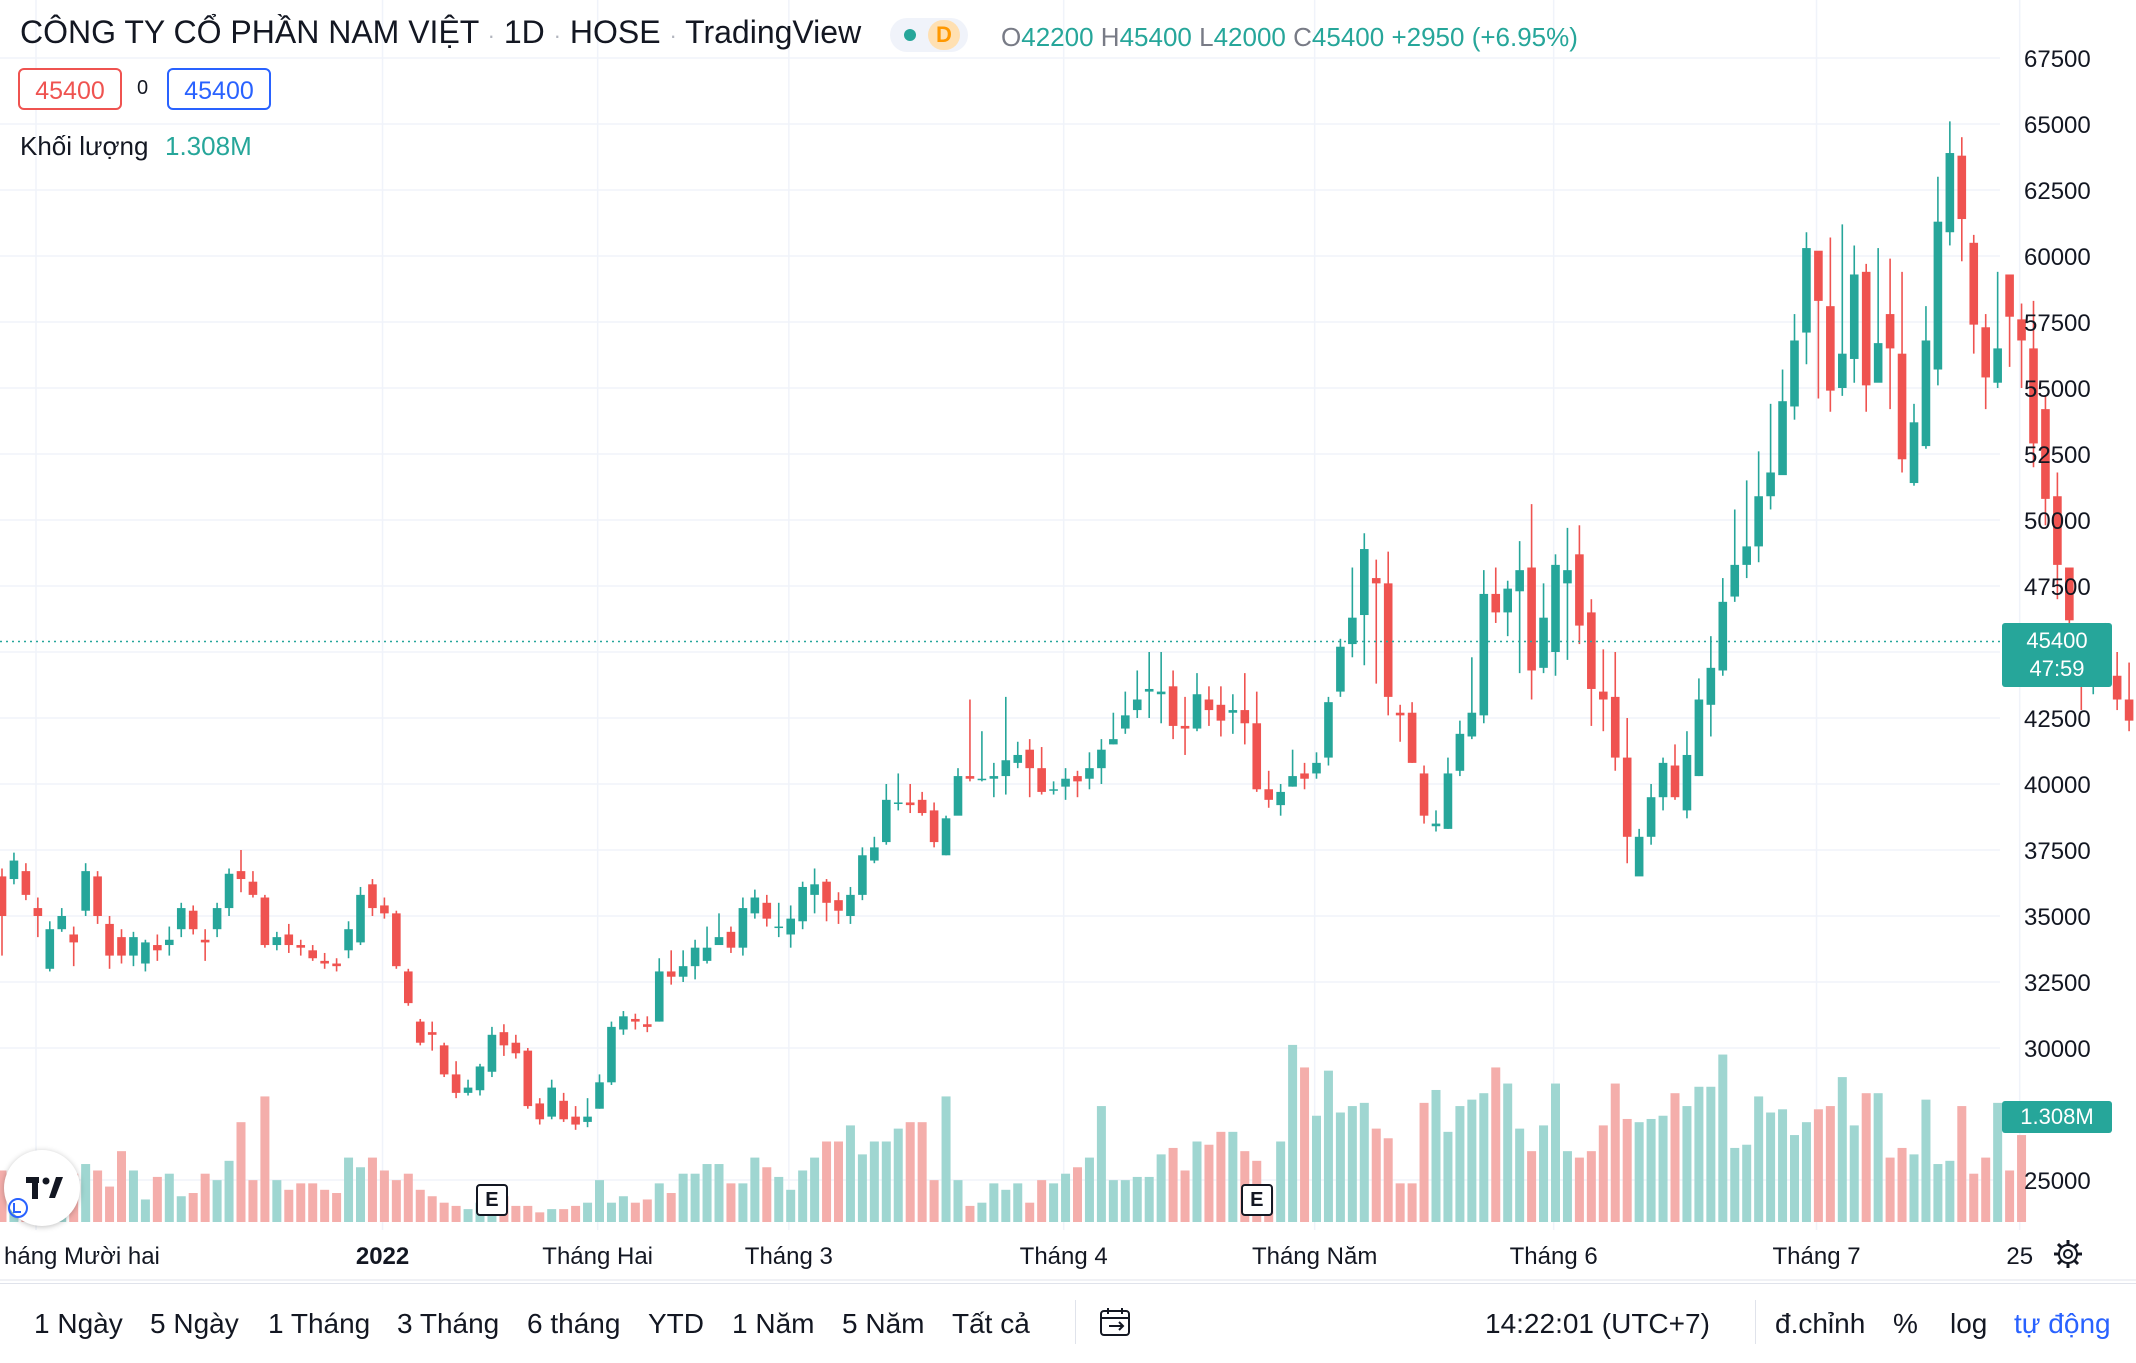 The width and height of the screenshot is (2136, 1363). Describe the element at coordinates (929, 35) in the screenshot. I see `market-status: D` at that location.